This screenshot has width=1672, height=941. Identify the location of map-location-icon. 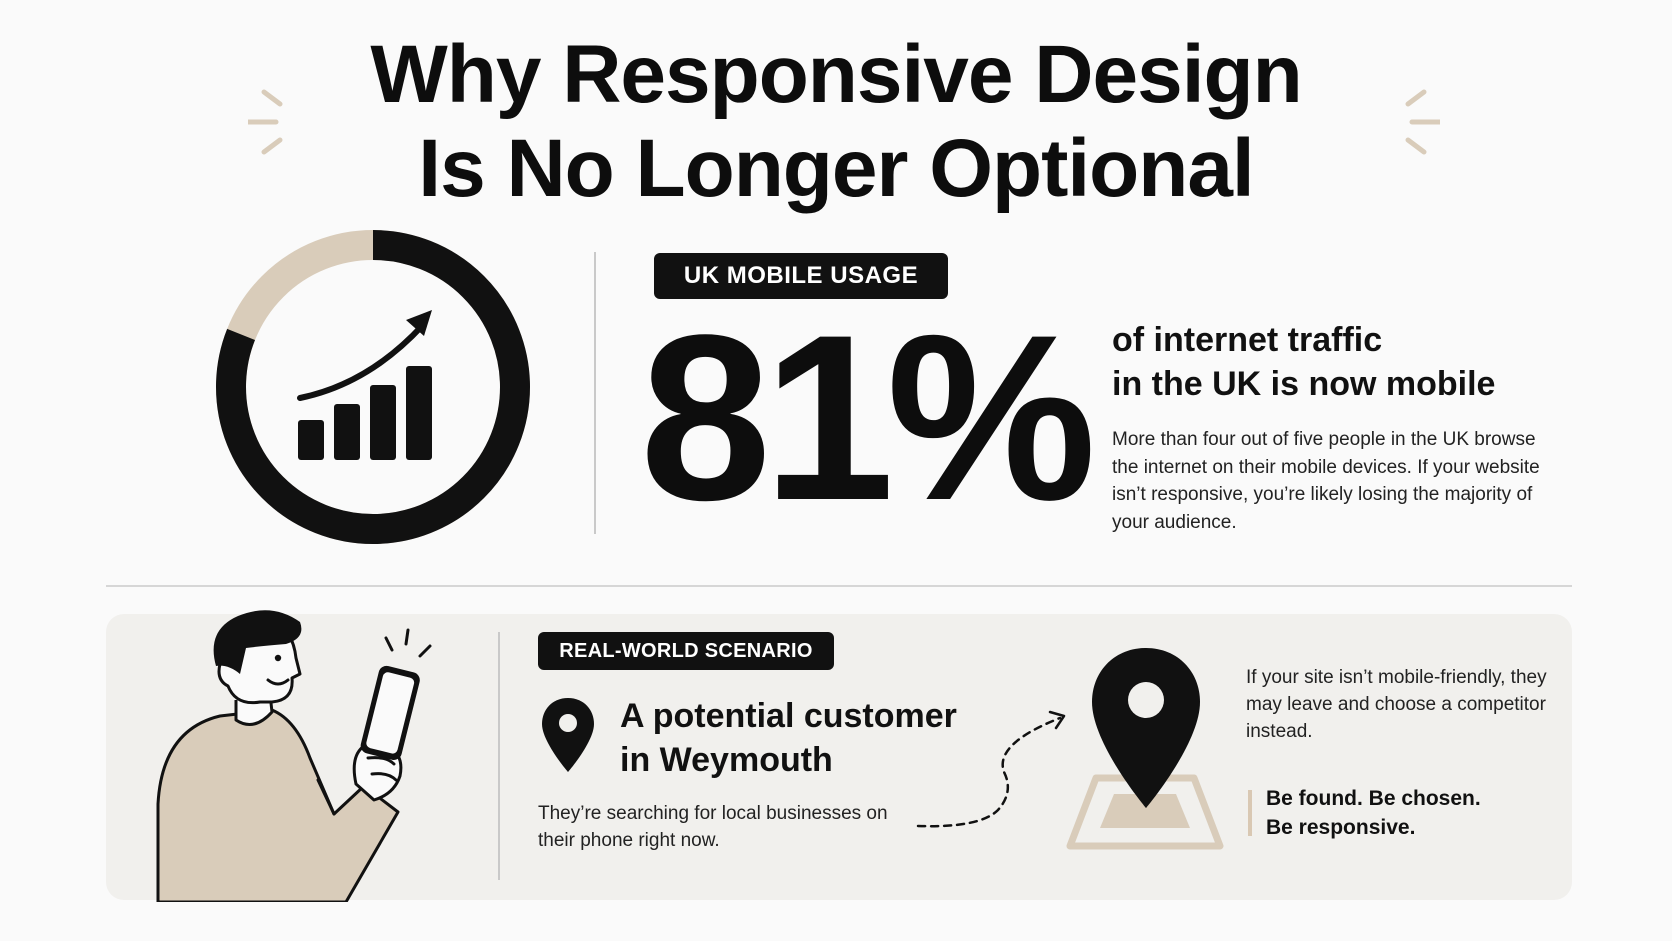
(1145, 749).